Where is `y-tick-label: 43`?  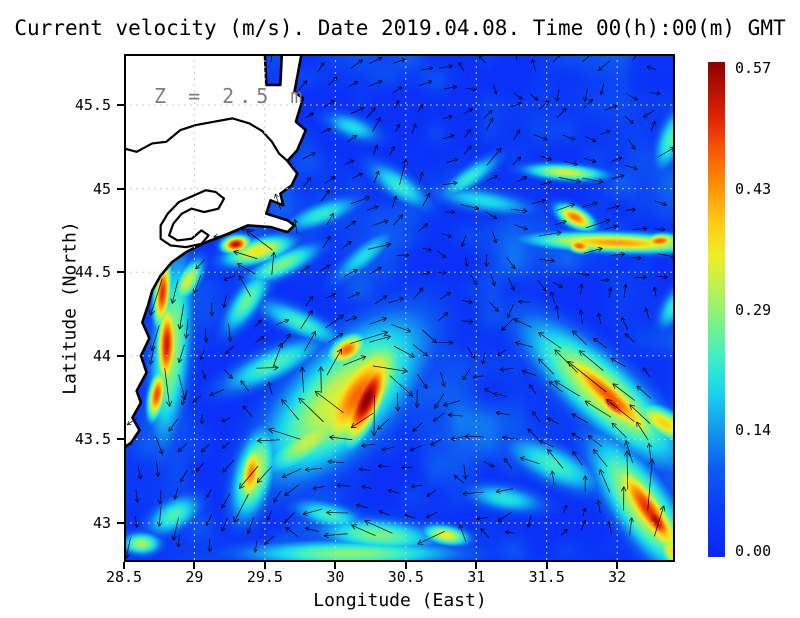 y-tick-label: 43 is located at coordinates (101, 522).